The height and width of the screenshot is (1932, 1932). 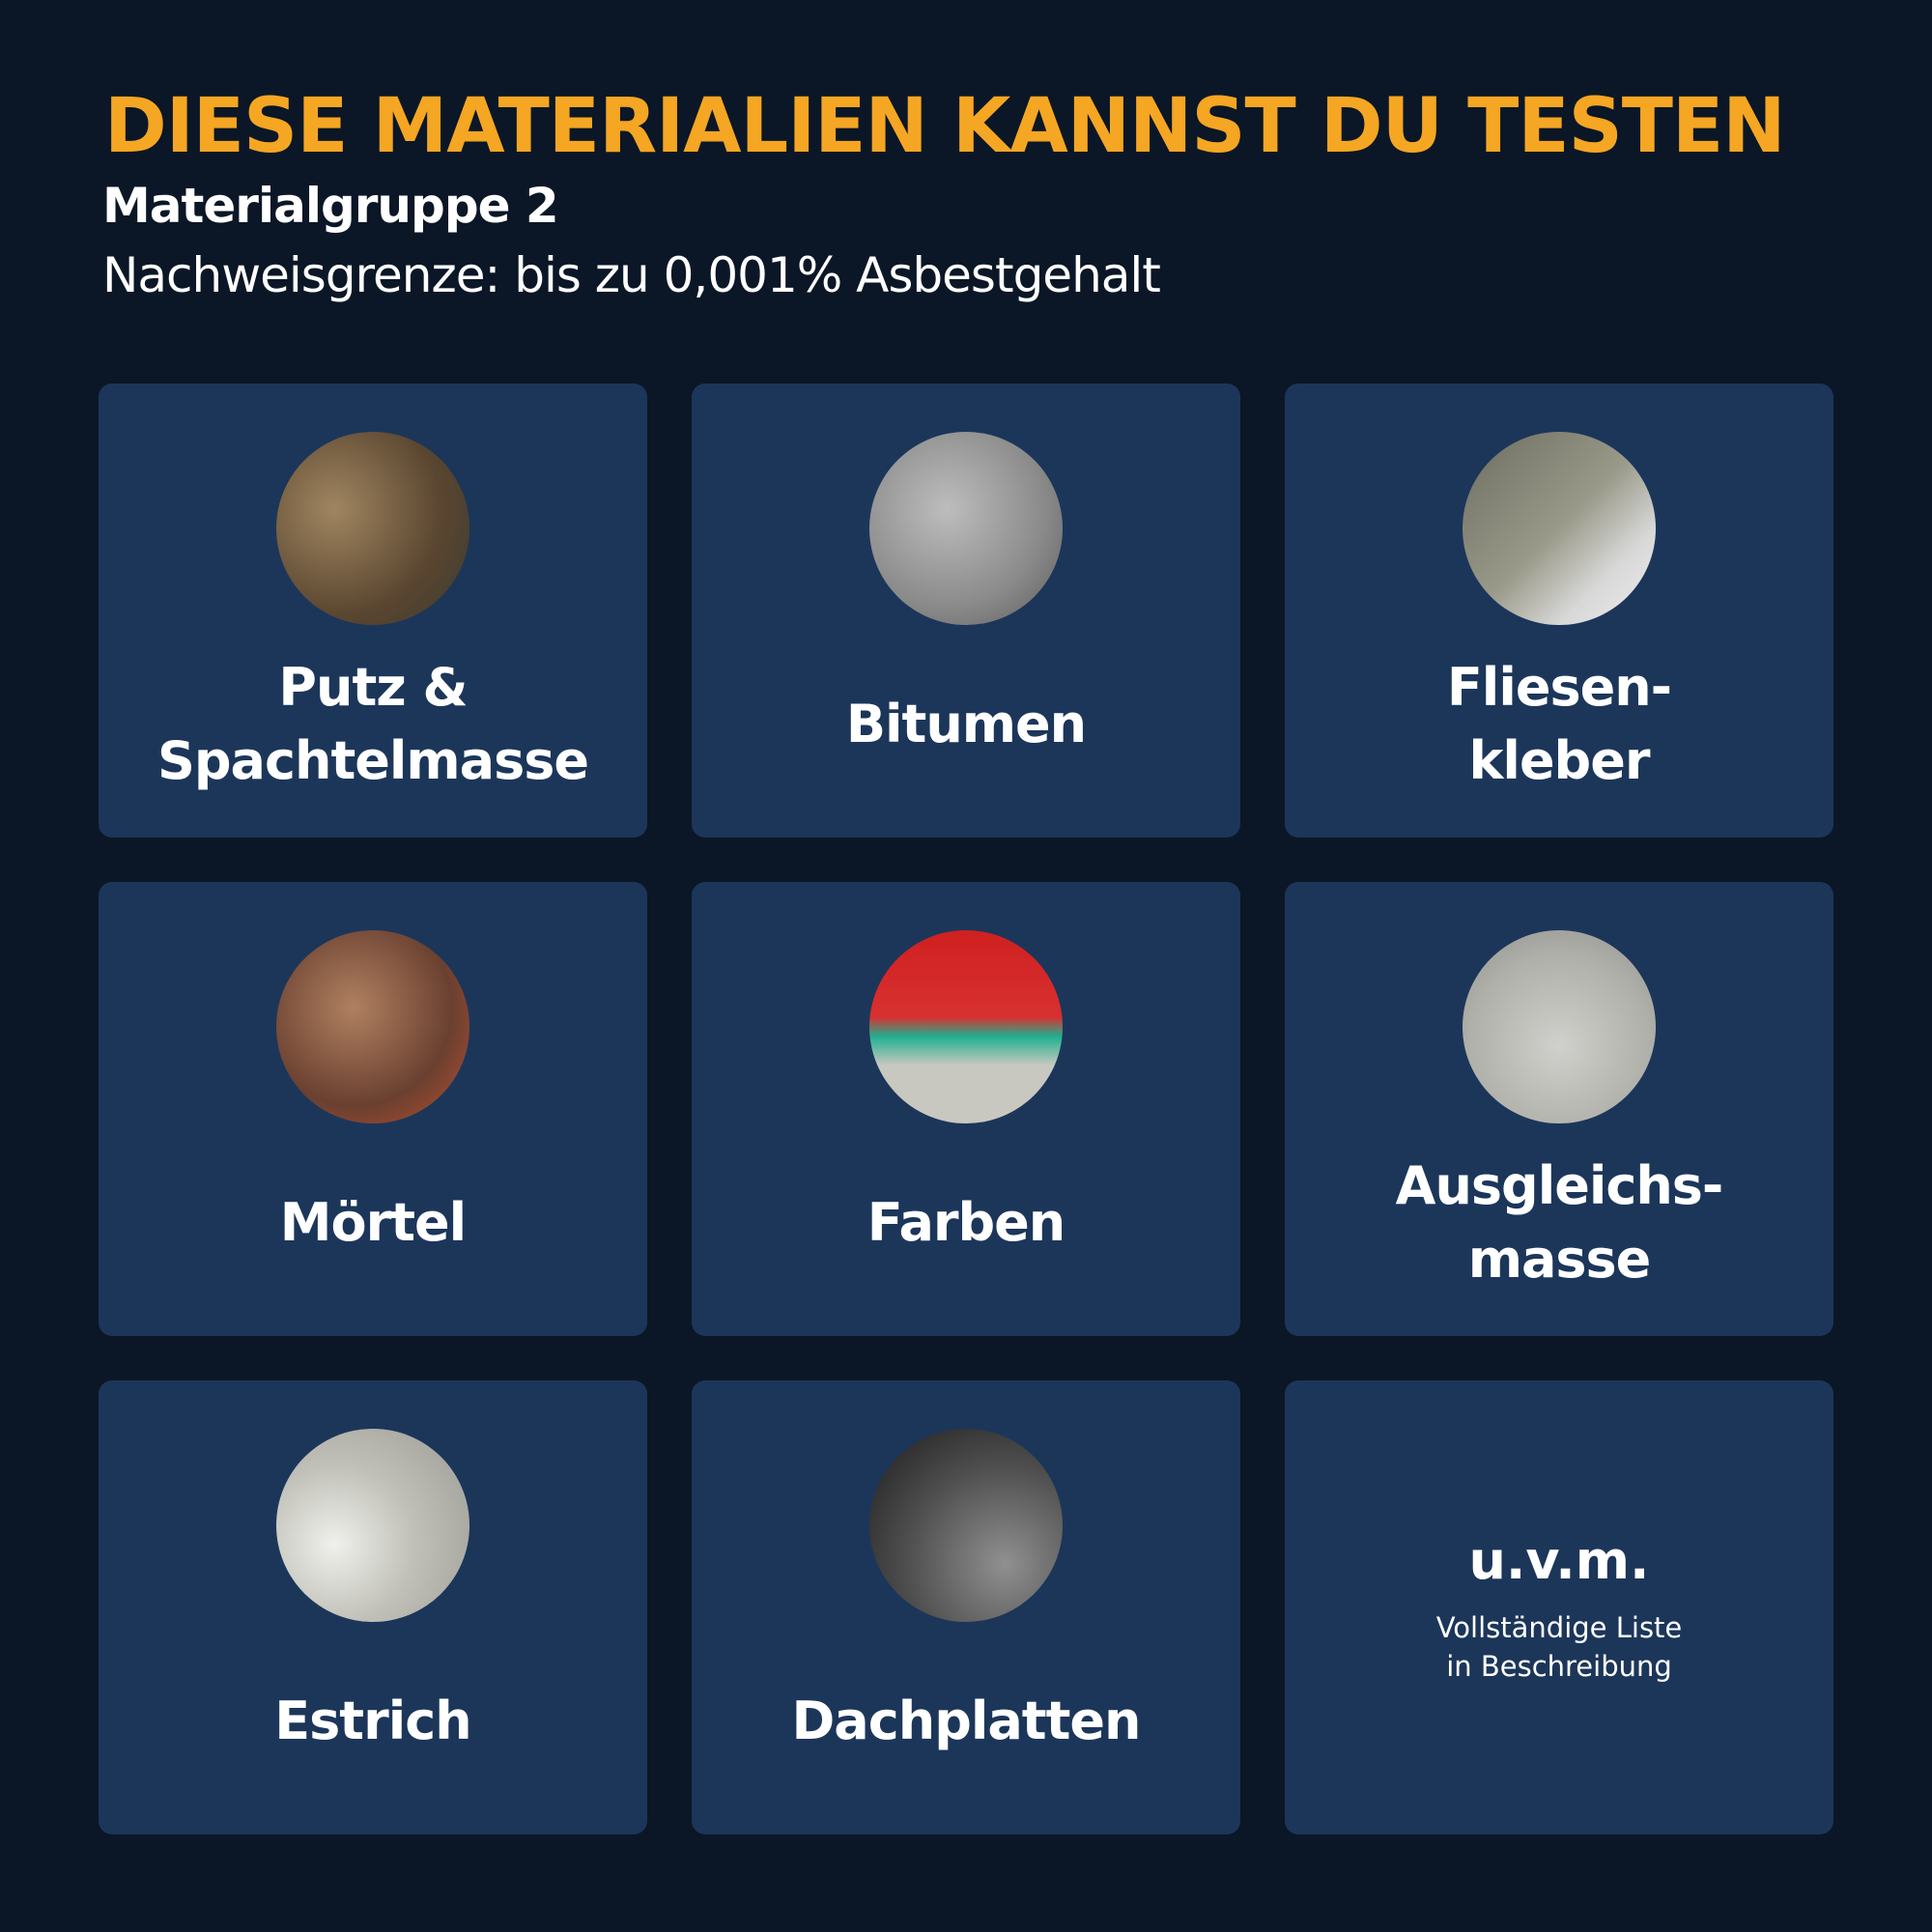 I want to click on material-card: Putz & Spachtelmasse, so click(x=373, y=611).